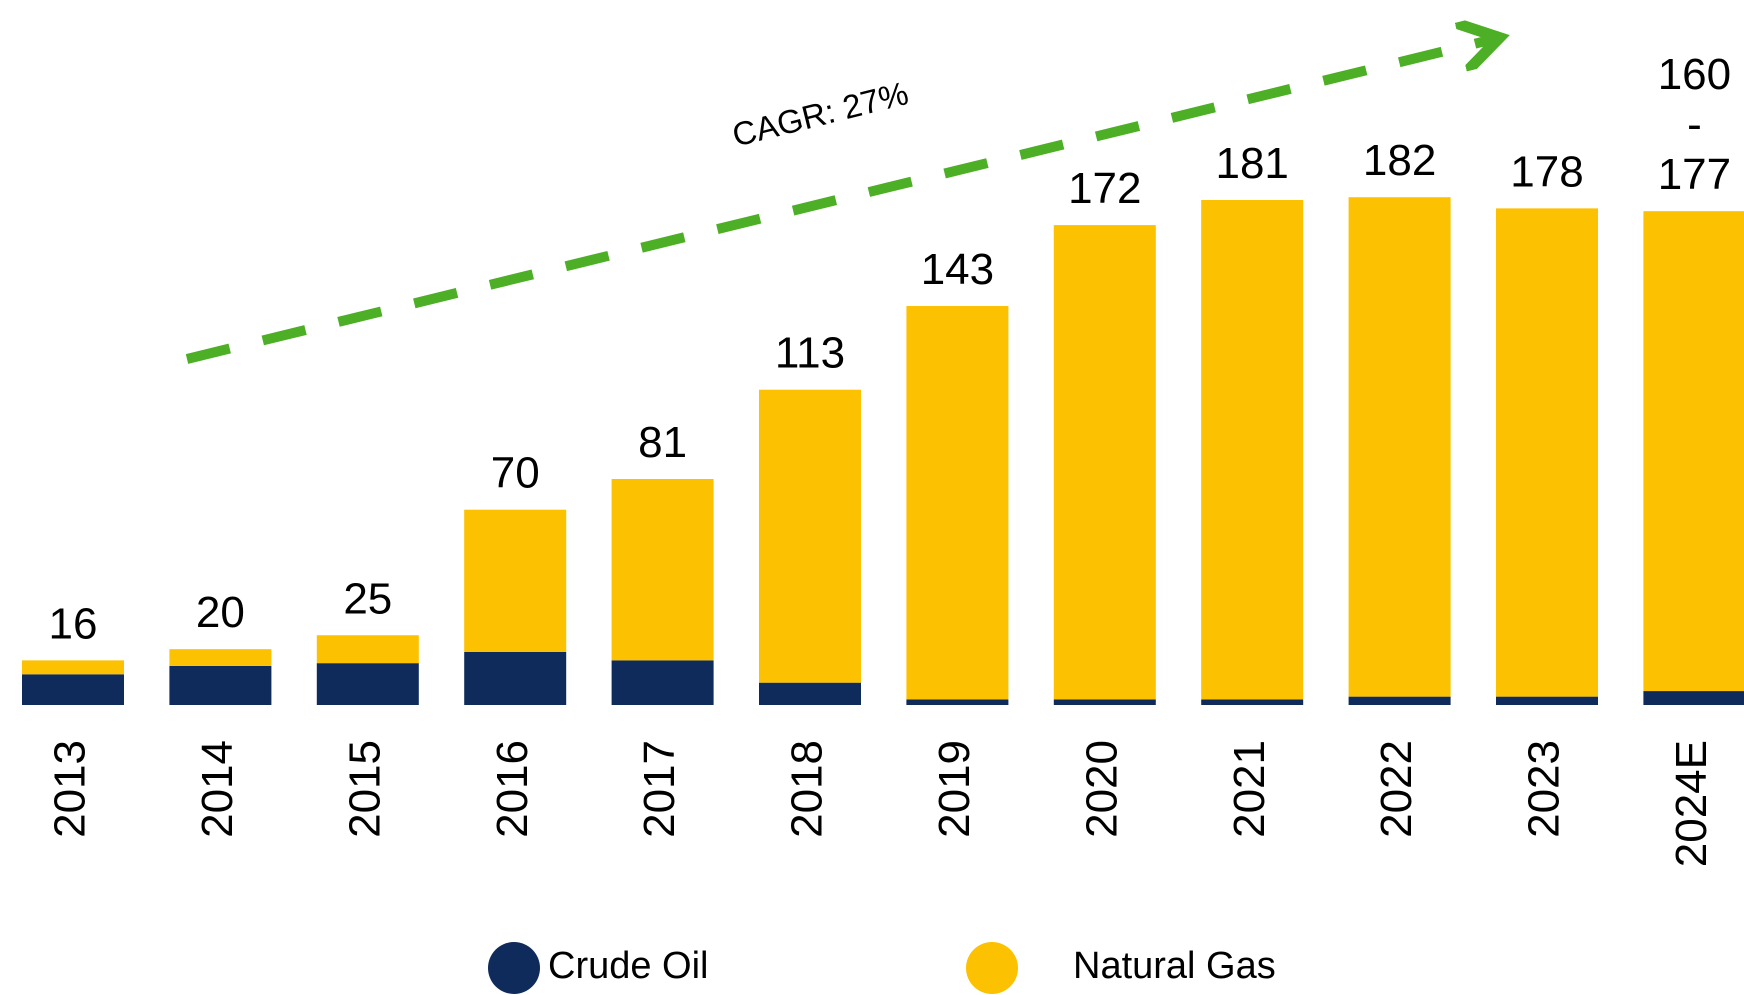 The height and width of the screenshot is (995, 1744). I want to click on x-tick-label: 2020, so click(1101, 789).